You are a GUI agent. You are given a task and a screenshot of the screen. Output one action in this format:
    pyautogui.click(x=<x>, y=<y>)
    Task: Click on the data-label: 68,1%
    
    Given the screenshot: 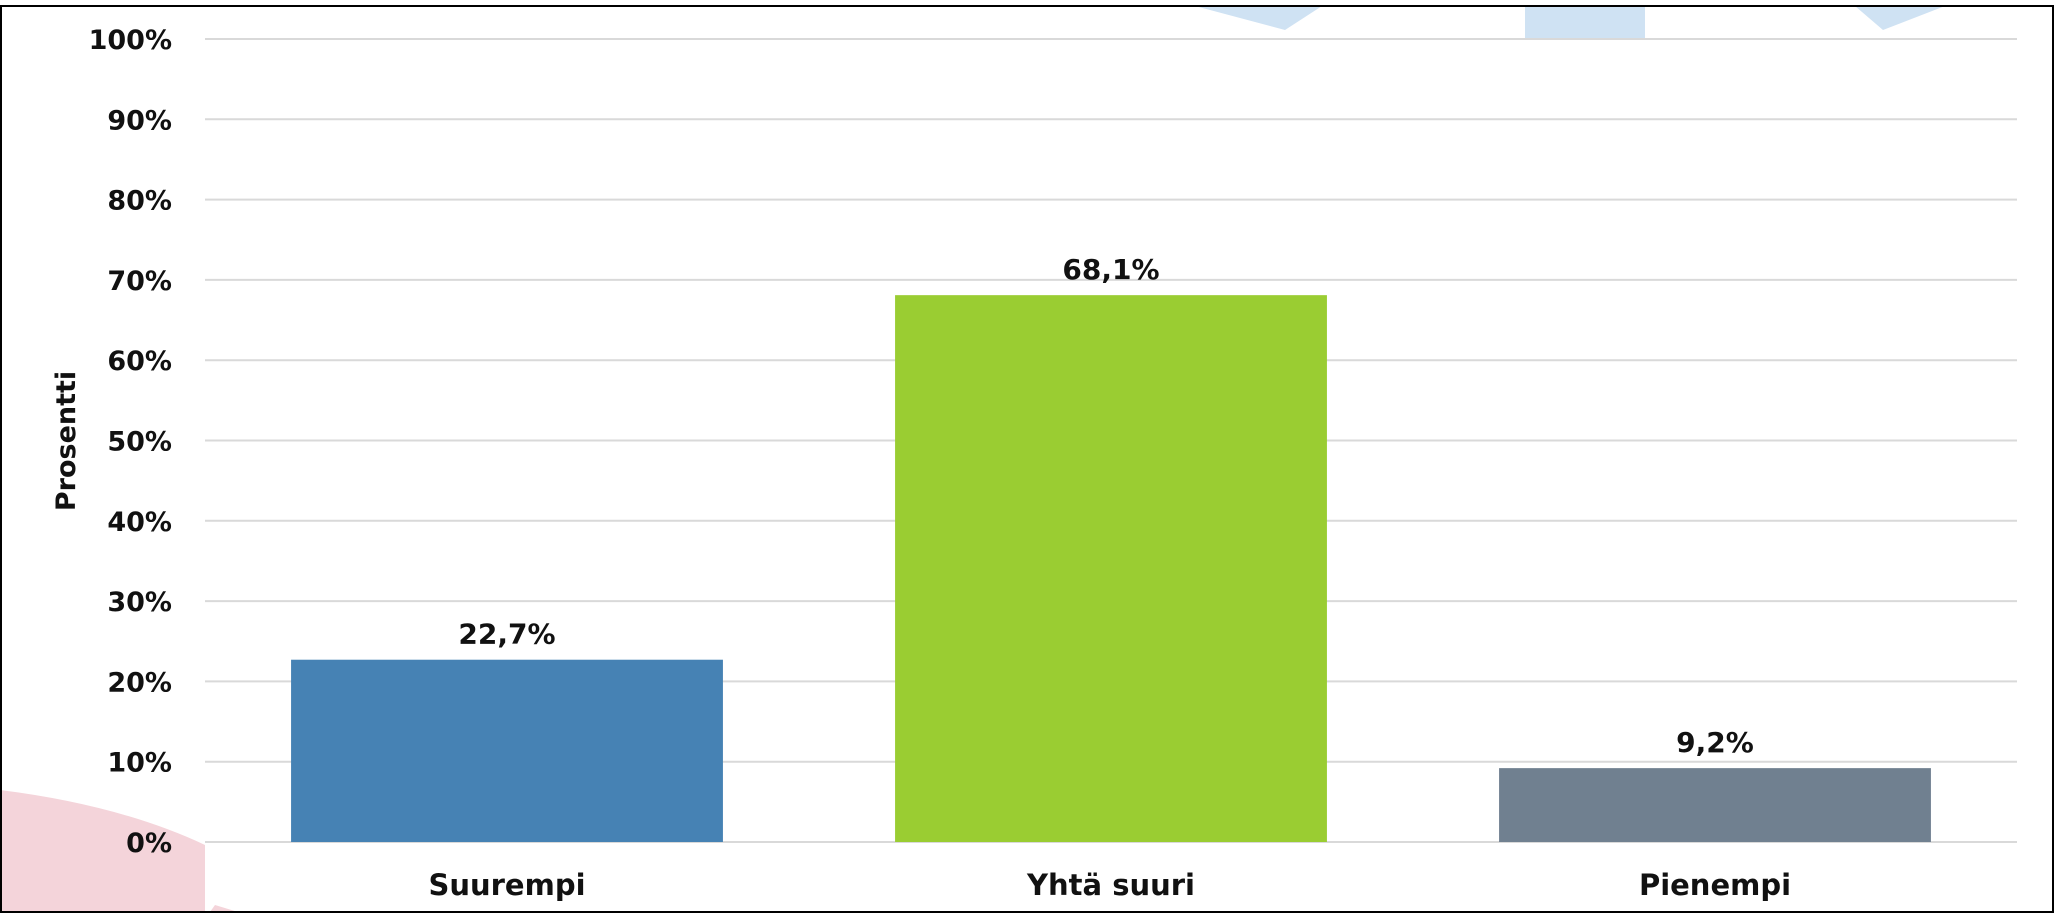 What is the action you would take?
    pyautogui.click(x=1110, y=269)
    